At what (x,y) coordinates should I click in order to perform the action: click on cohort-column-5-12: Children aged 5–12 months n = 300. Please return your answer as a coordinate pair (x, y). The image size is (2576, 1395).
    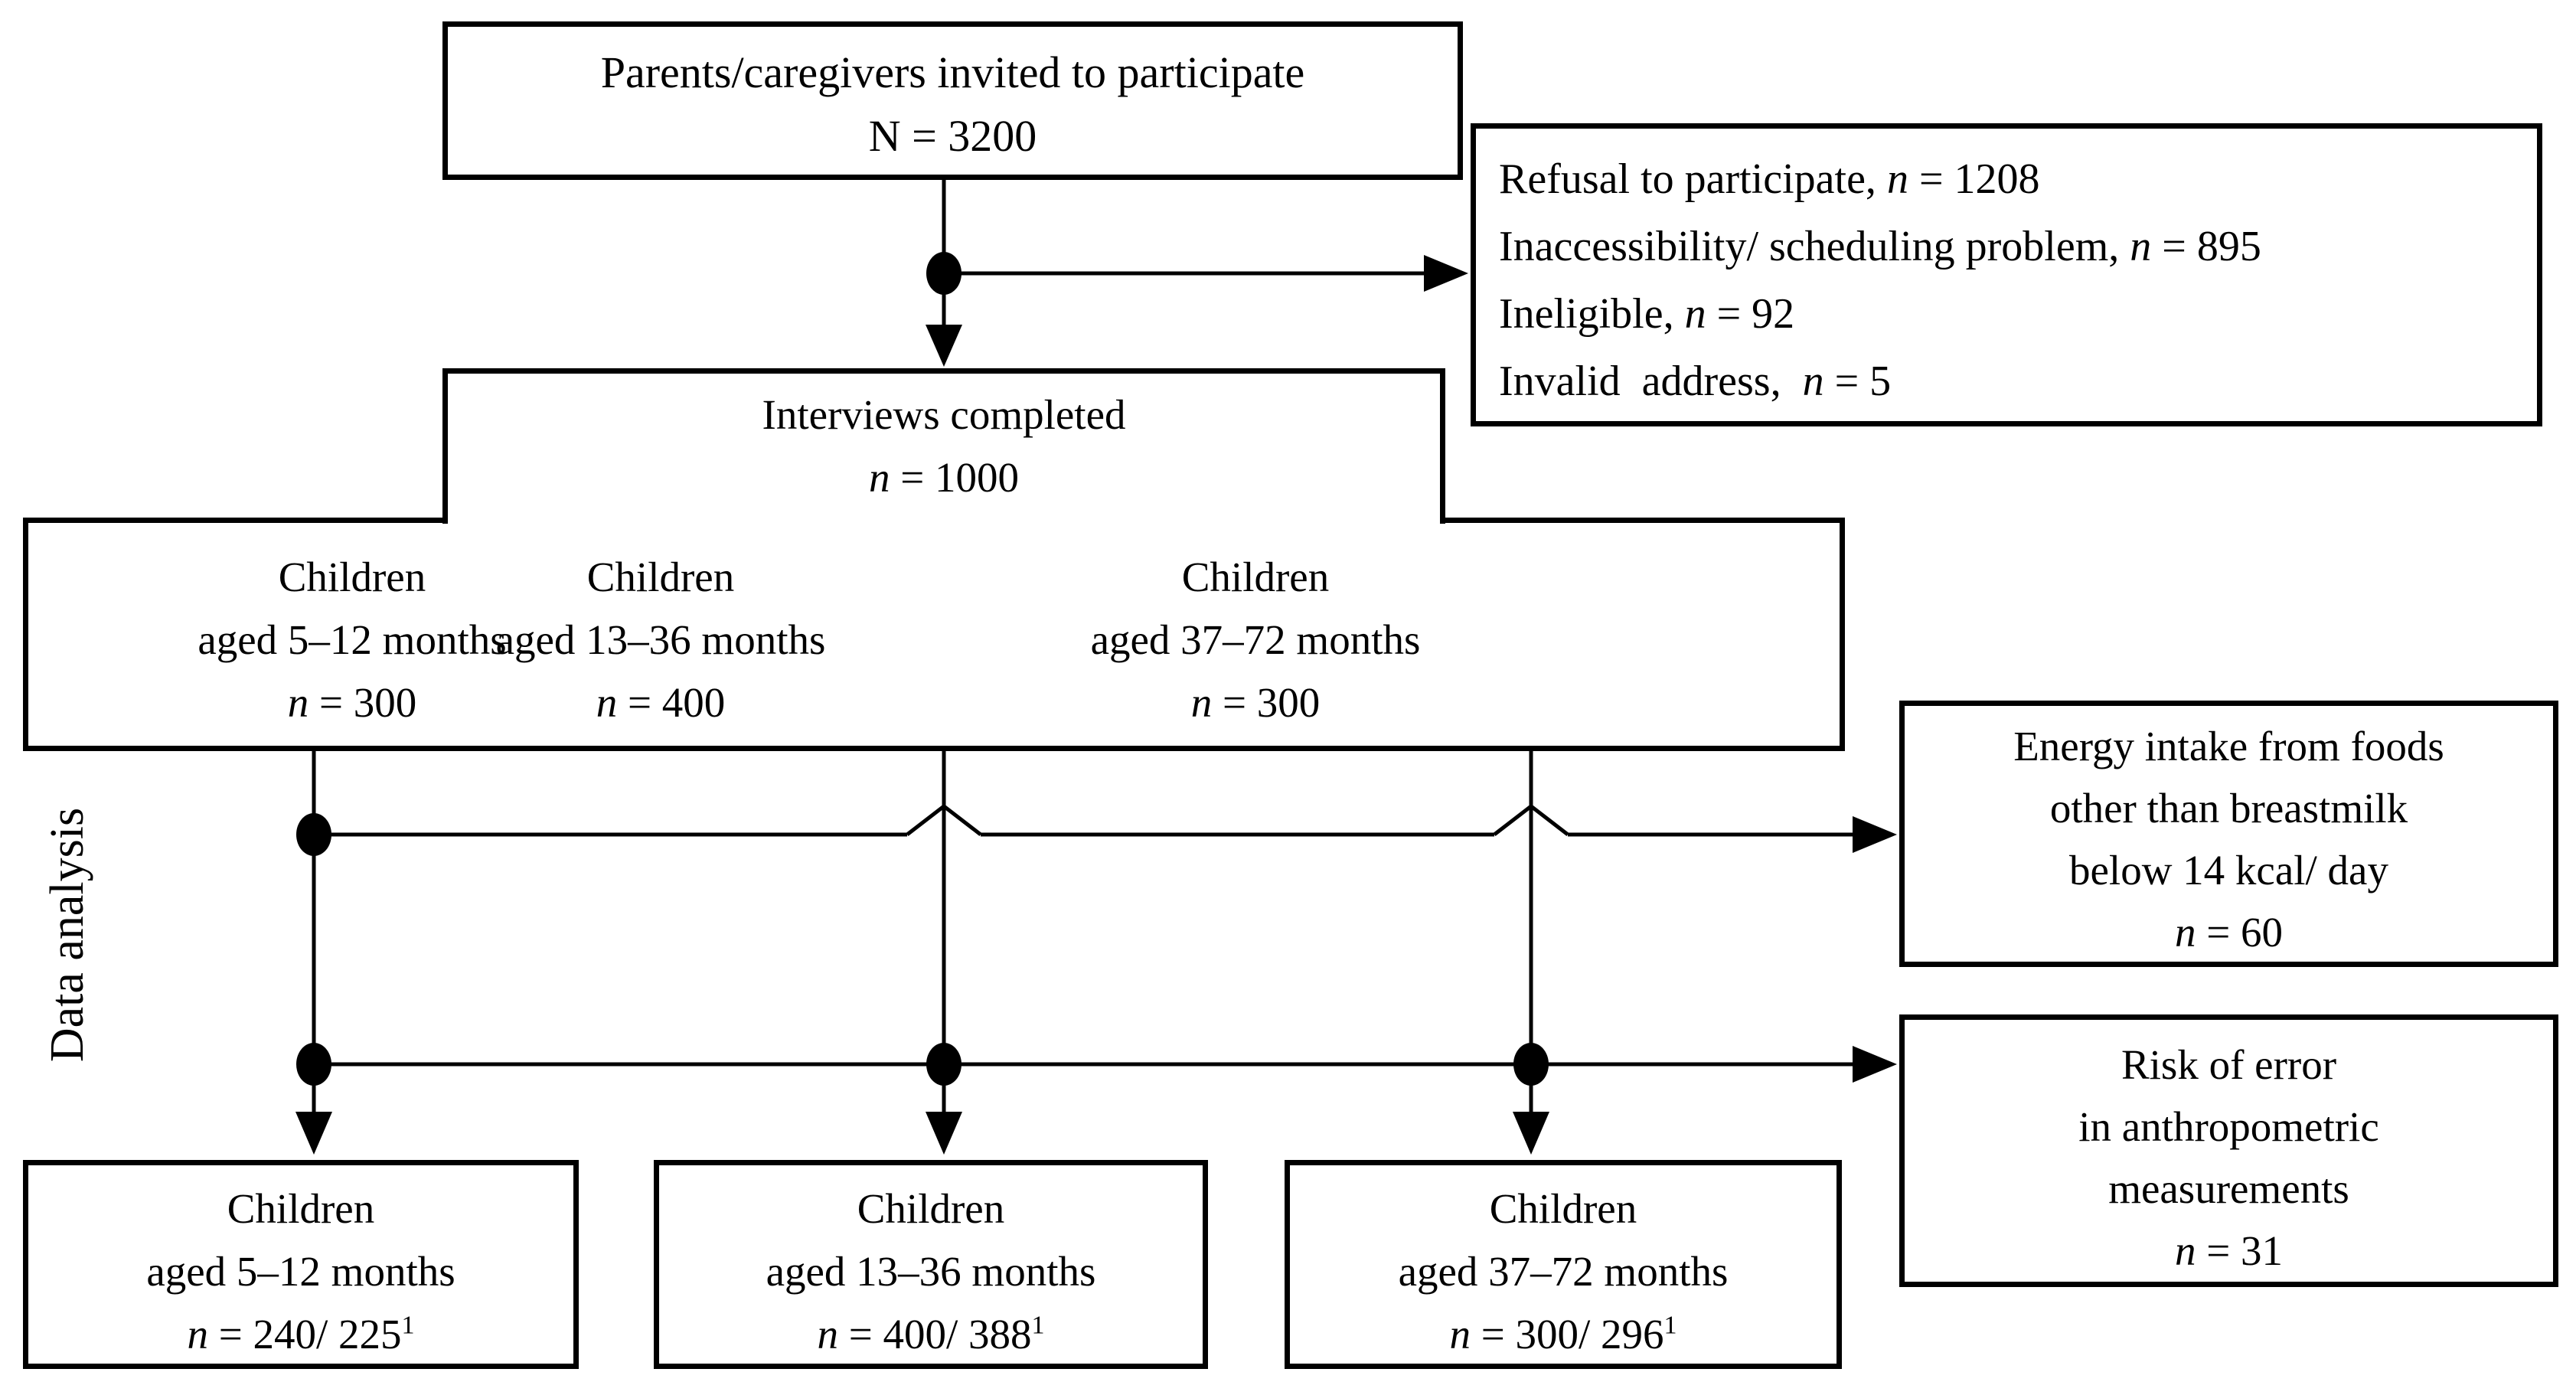
    Looking at the image, I should click on (352, 640).